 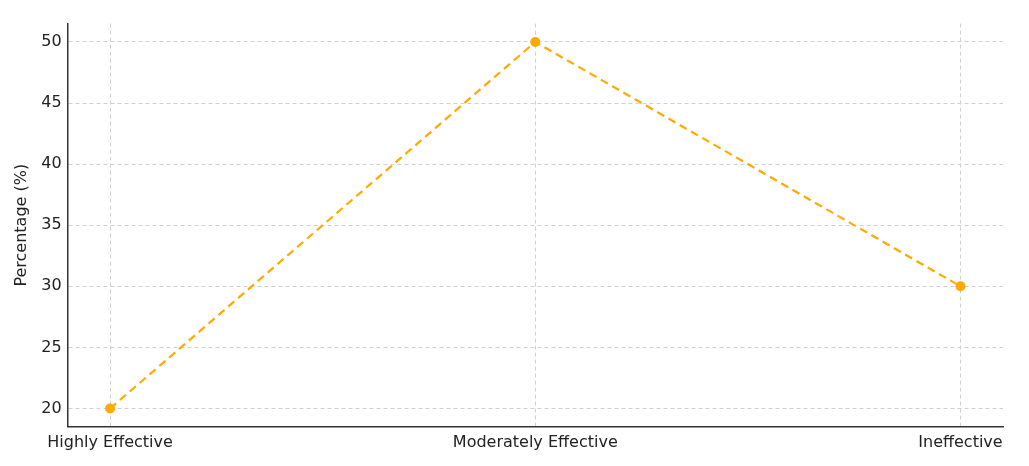 What do you see at coordinates (51, 285) in the screenshot?
I see `y-tick-label: 30` at bounding box center [51, 285].